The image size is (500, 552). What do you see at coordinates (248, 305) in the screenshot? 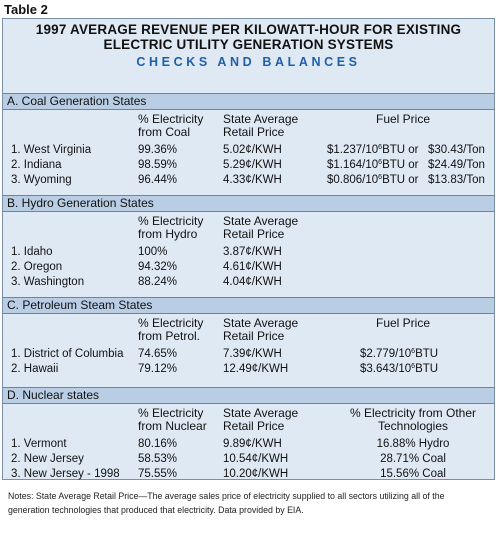
I see `section-heading: C. Petroleum Steam States` at bounding box center [248, 305].